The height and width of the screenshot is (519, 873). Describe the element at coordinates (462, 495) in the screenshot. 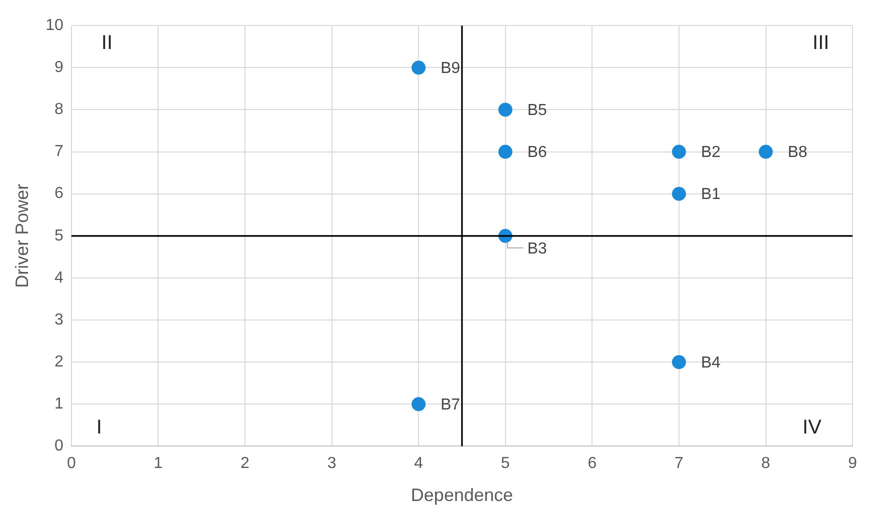

I see `x-axis-title: Dependence` at that location.